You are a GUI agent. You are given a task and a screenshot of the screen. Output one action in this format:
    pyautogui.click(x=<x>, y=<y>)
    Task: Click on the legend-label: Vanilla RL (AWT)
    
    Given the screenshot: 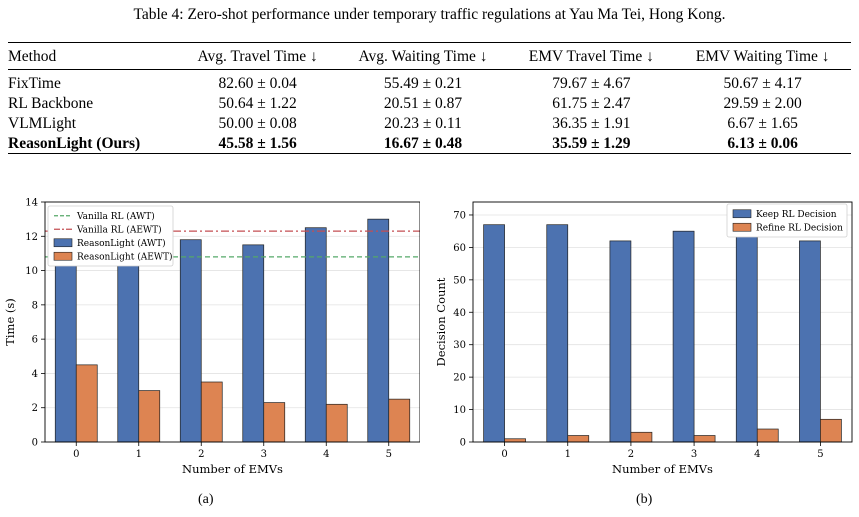 What is the action you would take?
    pyautogui.click(x=115, y=216)
    